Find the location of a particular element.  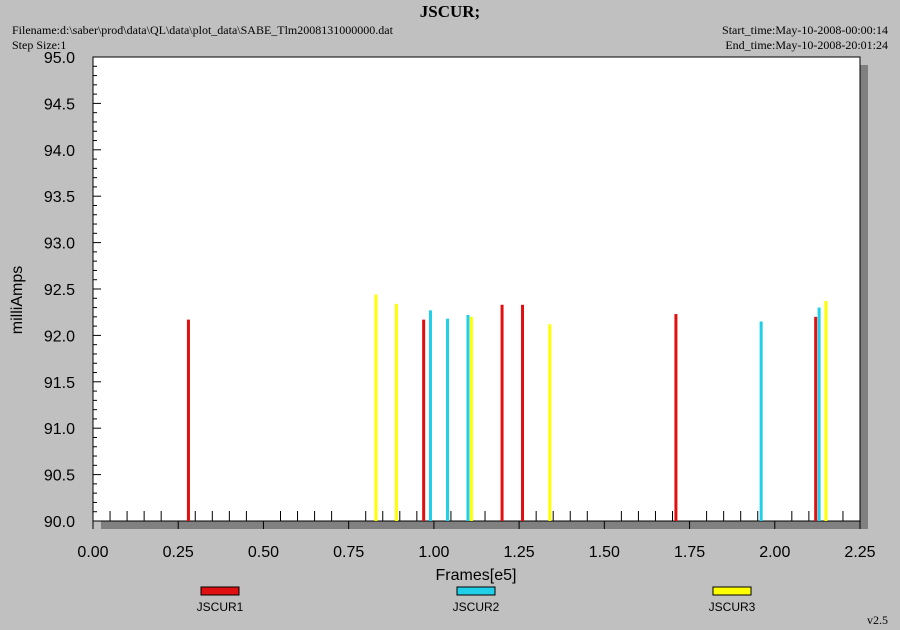

start-time-label: Start_time:May-10-2008-00:00:14 is located at coordinates (805, 30).